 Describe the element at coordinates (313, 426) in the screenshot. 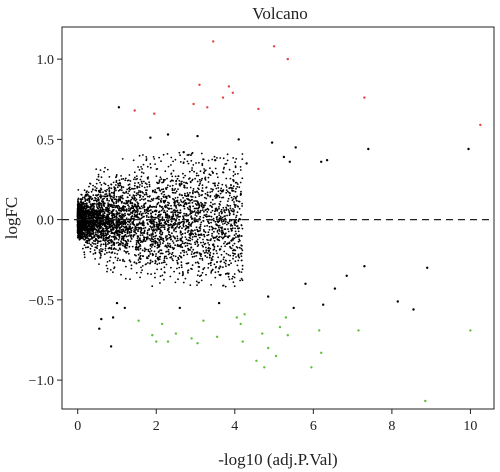

I see `x-tick-label: 6` at that location.